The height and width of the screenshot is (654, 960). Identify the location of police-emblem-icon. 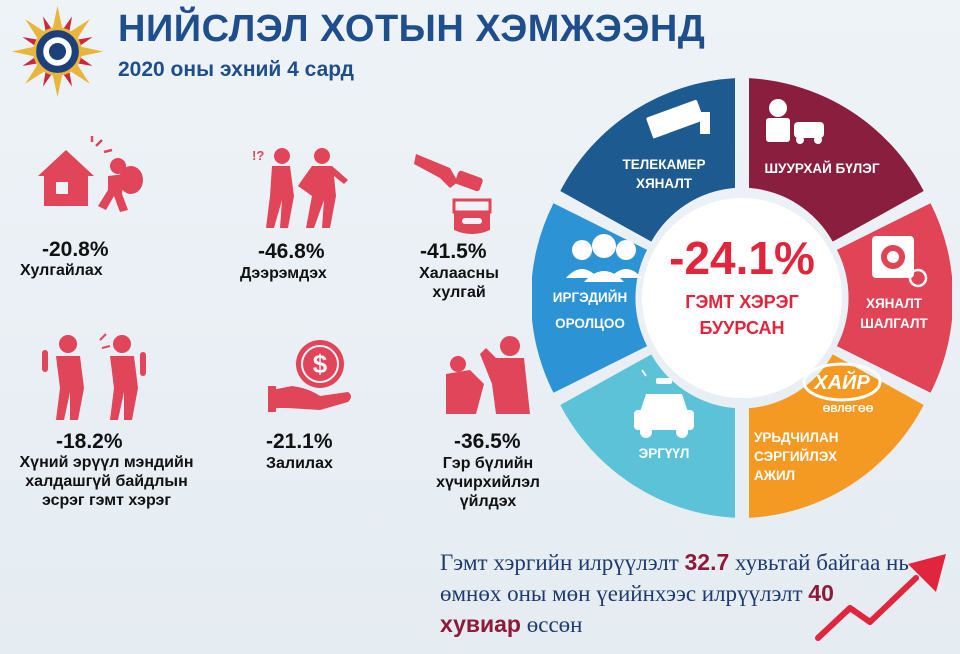
(57, 51).